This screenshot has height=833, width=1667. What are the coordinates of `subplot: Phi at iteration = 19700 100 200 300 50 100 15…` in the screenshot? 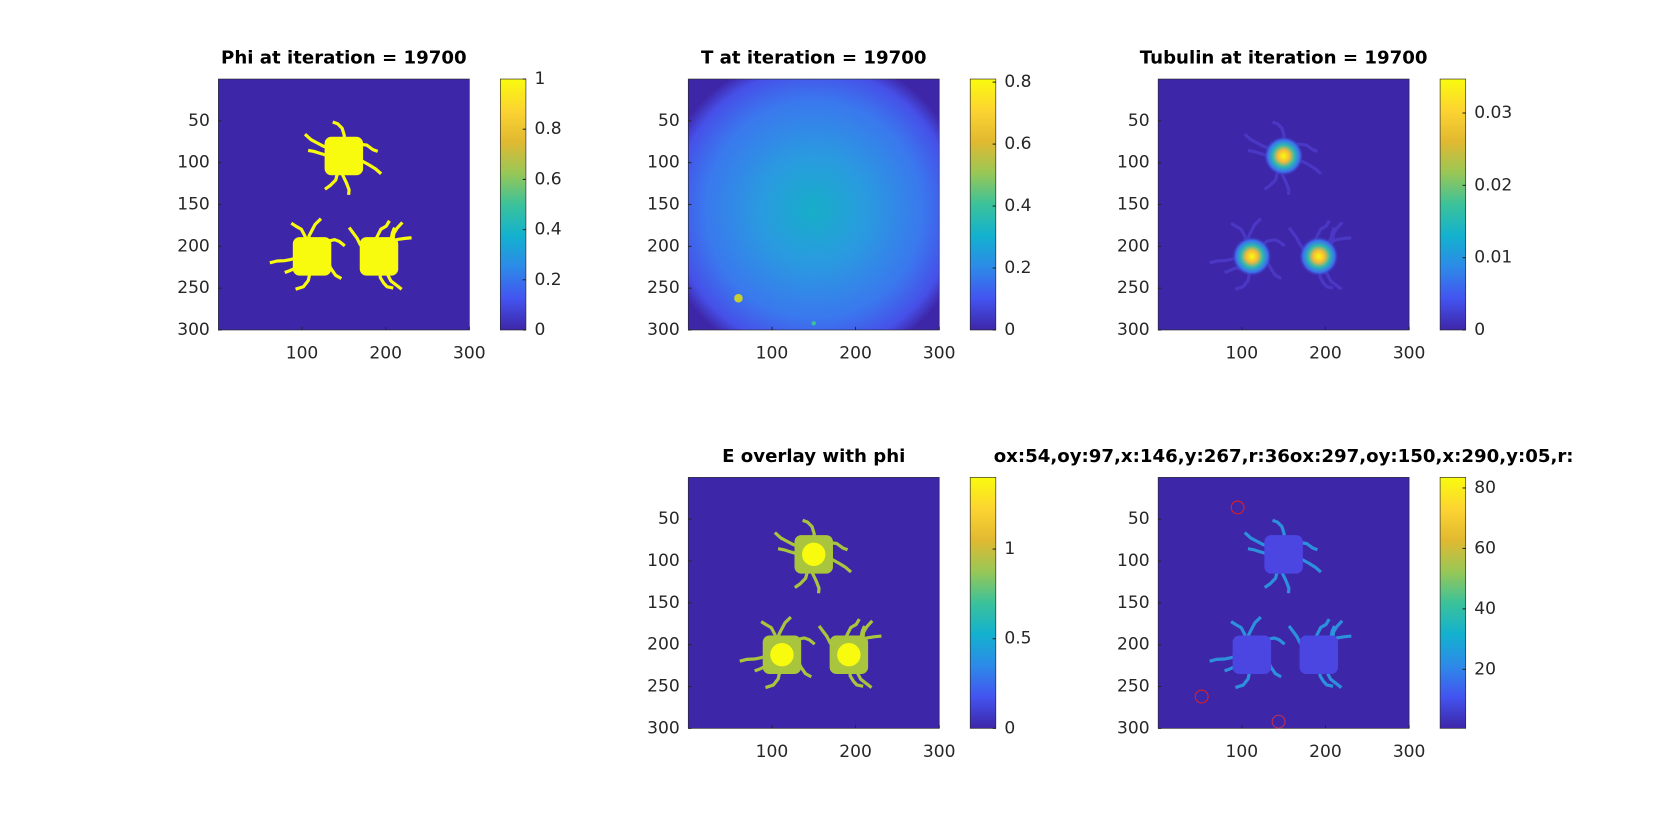 It's located at (369, 206).